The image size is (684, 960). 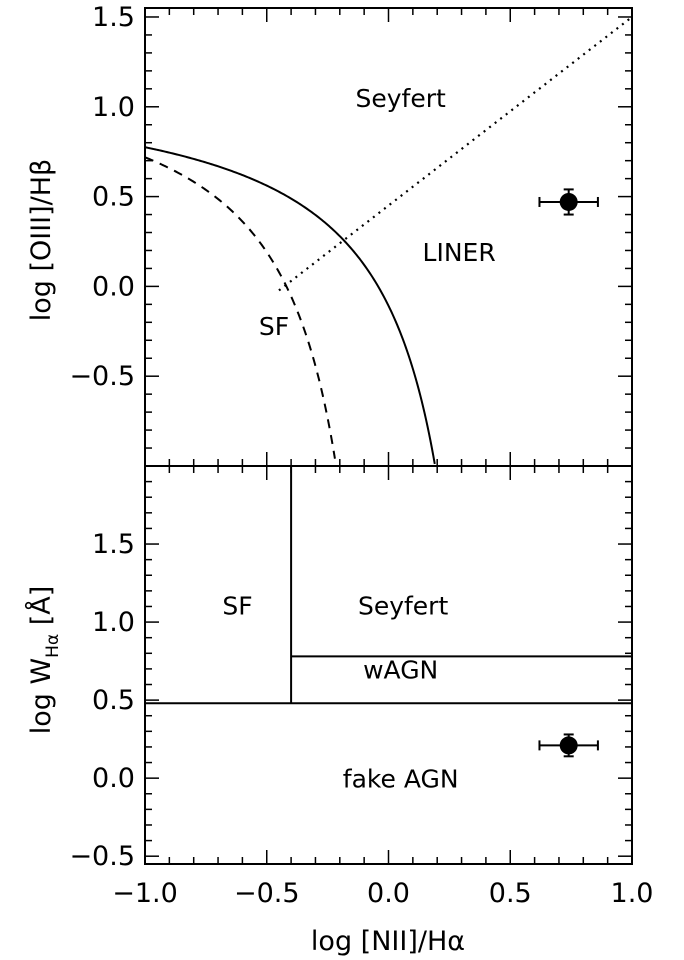 What do you see at coordinates (510, 893) in the screenshot?
I see `x-tick-label: 0.5` at bounding box center [510, 893].